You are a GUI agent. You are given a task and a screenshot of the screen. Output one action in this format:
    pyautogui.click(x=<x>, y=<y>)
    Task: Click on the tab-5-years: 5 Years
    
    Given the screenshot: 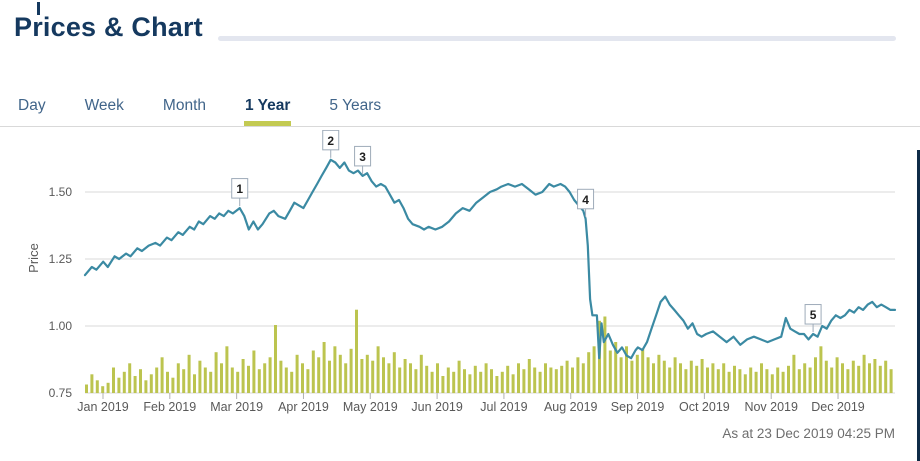 What is the action you would take?
    pyautogui.click(x=355, y=105)
    